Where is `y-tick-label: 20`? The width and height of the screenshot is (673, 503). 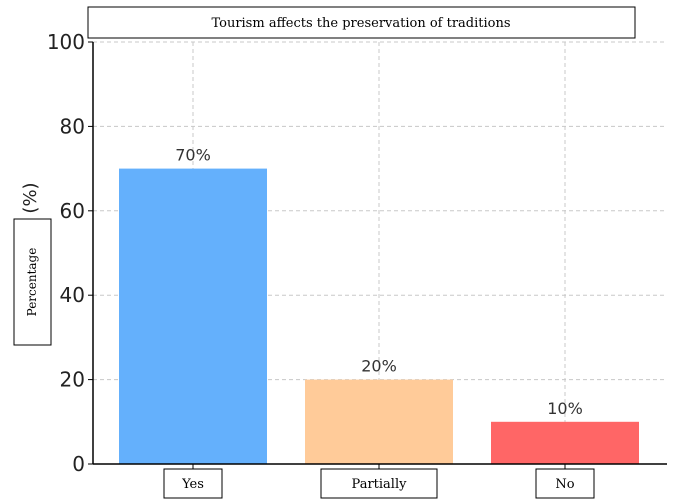
y-tick-label: 20 is located at coordinates (72, 380).